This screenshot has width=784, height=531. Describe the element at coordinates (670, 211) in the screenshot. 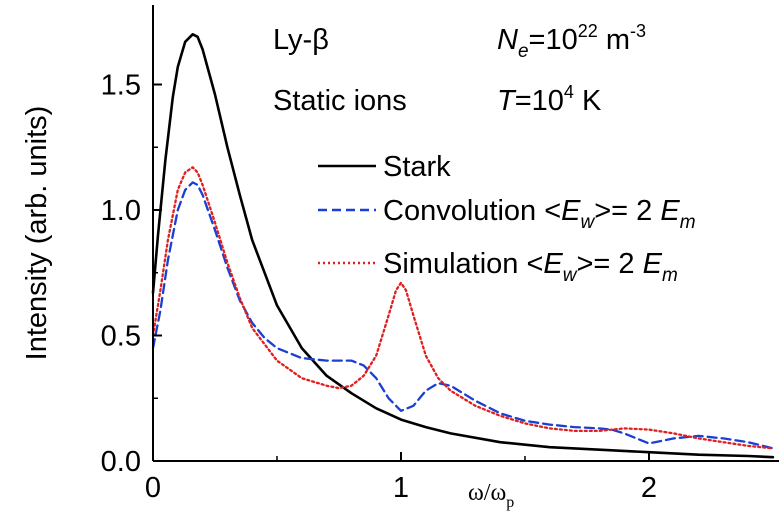

I see `legend-convolution-var2: E` at that location.